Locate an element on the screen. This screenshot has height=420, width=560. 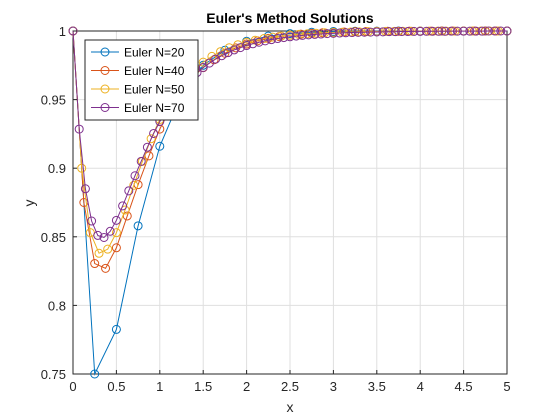
legend-label: Euler N=20 is located at coordinates (154, 53).